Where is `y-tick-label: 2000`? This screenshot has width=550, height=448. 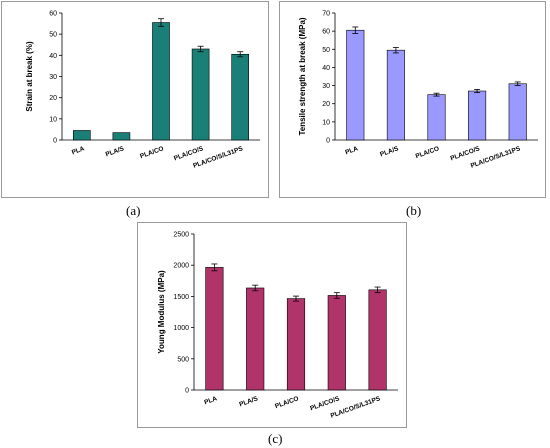 y-tick-label: 2000 is located at coordinates (181, 266).